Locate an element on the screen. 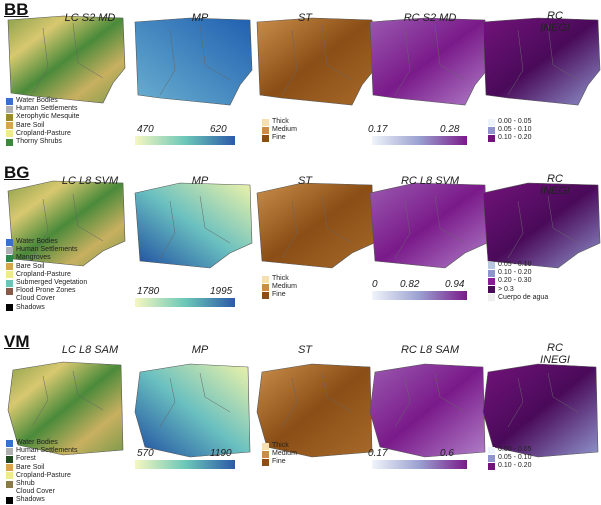 This screenshot has height=505, width=601. legend-label: 0.00 - 0.05 is located at coordinates (515, 449).